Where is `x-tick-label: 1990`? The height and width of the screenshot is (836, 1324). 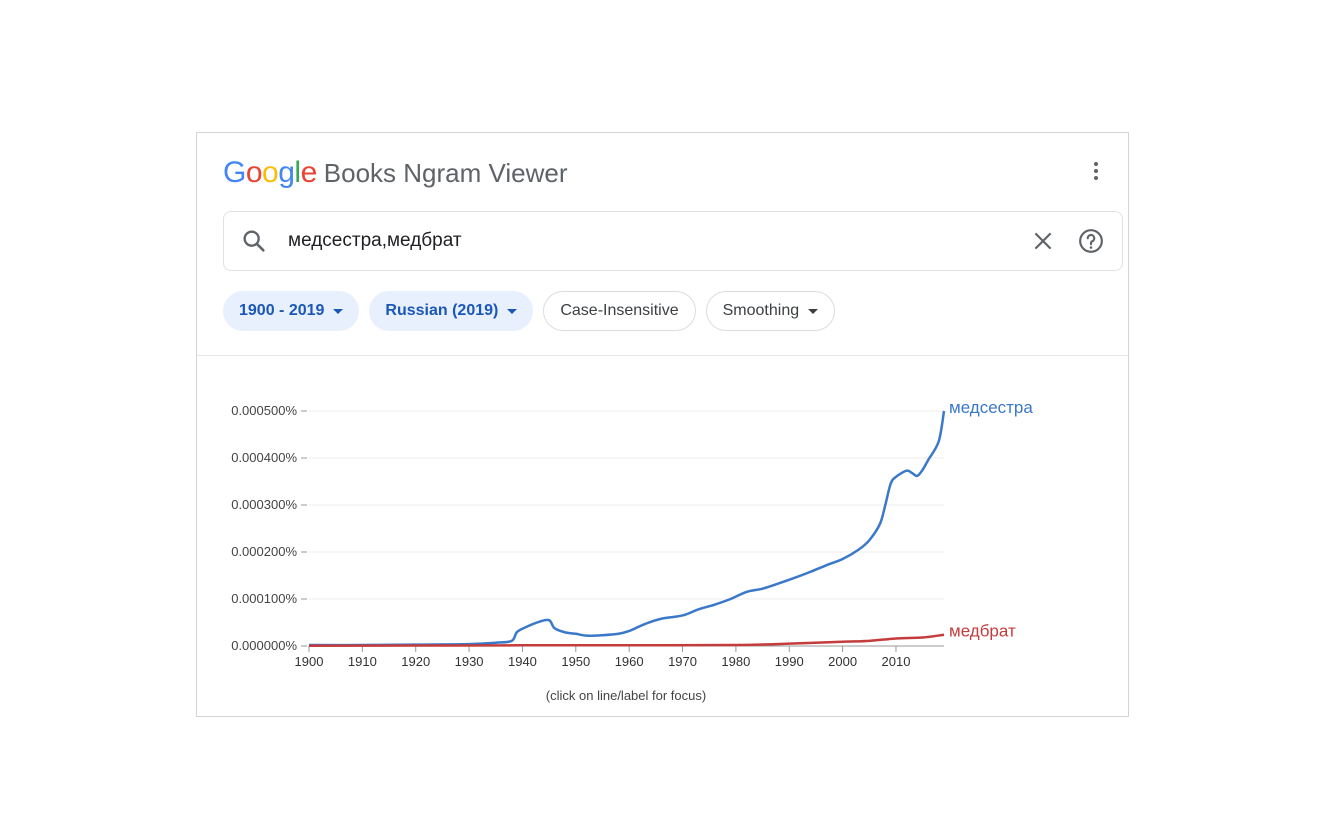 x-tick-label: 1990 is located at coordinates (789, 661).